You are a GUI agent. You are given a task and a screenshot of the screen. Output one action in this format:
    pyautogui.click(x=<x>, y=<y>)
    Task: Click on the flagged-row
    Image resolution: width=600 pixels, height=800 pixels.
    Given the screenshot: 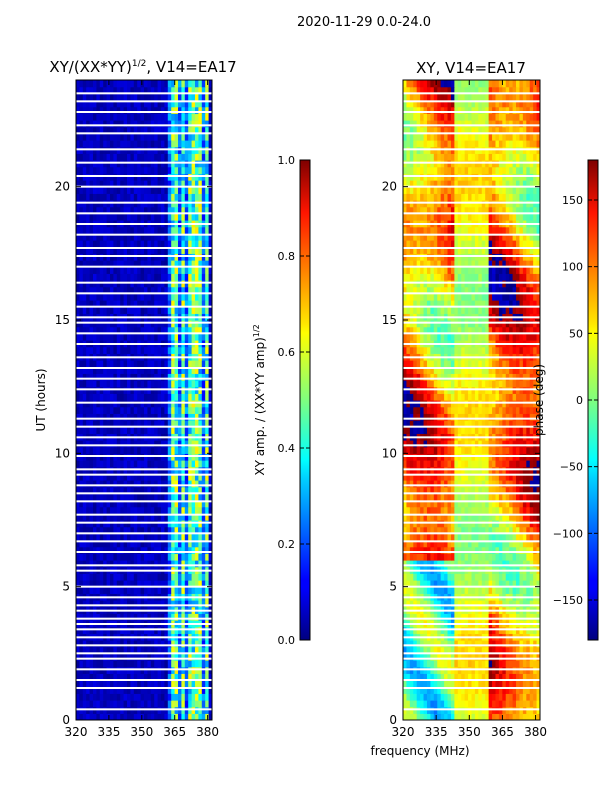 What is the action you would take?
    pyautogui.click(x=144, y=493)
    